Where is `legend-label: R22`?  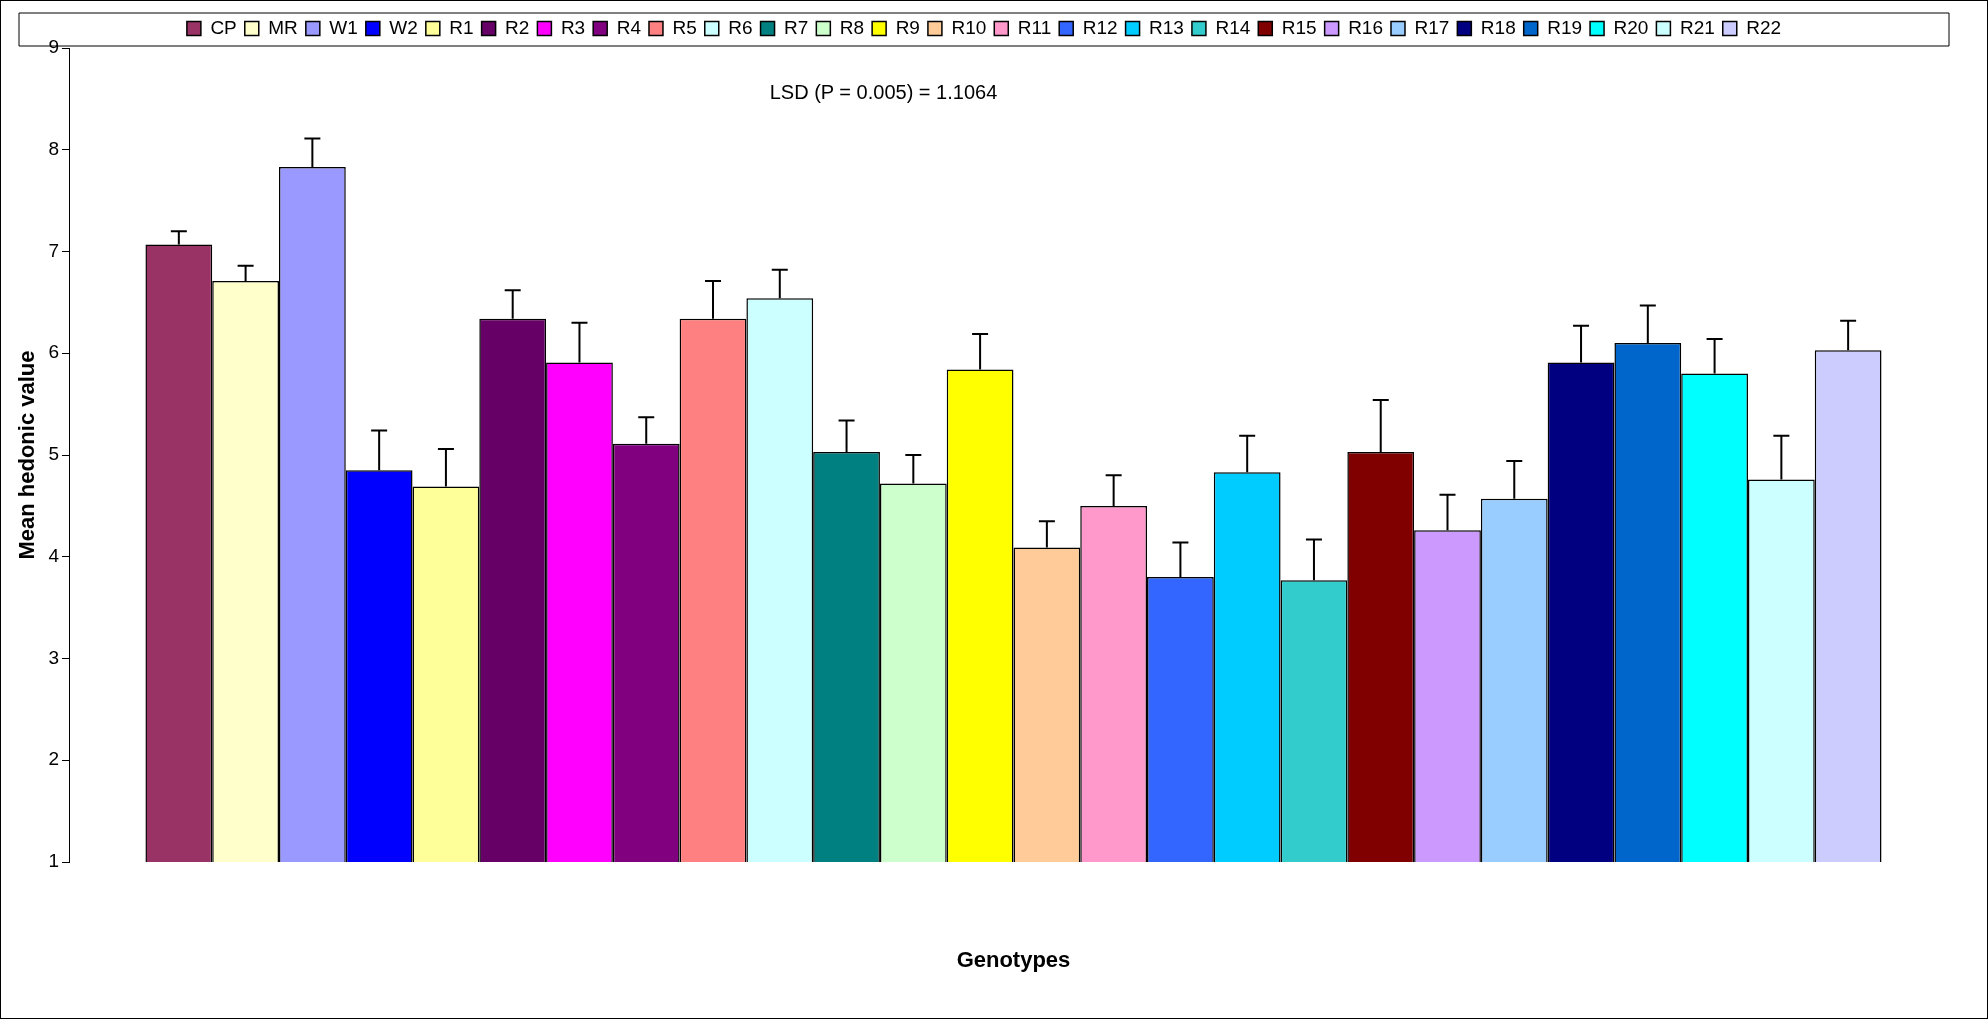
legend-label: R22 is located at coordinates (1764, 27).